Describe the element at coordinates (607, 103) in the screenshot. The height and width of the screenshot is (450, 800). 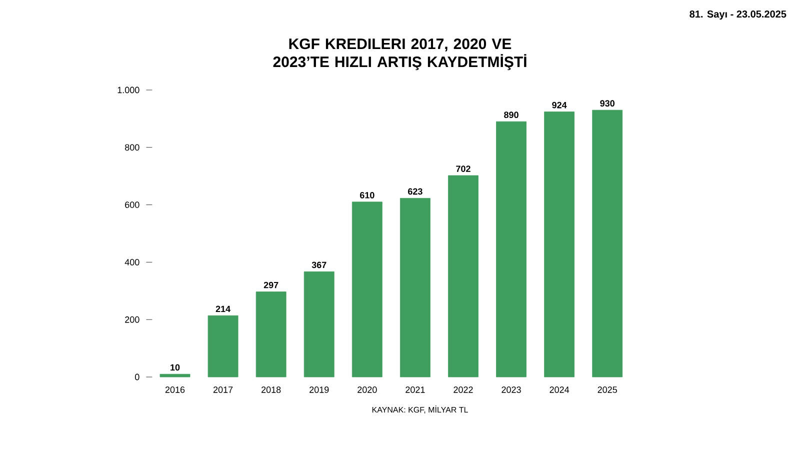
I see `data-label: 930` at that location.